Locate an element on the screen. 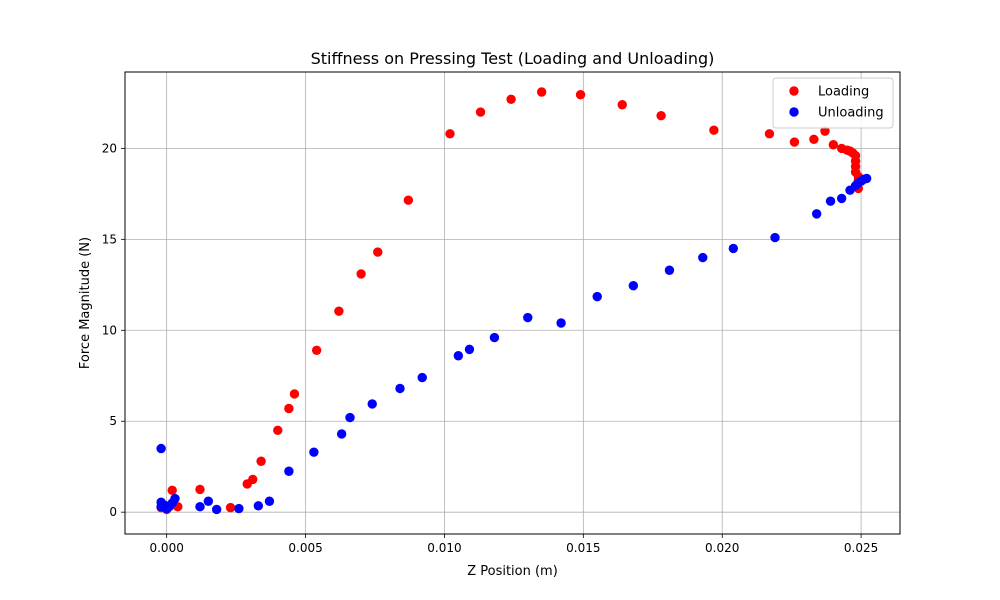 This screenshot has height=600, width=1000. legend-box is located at coordinates (833, 103).